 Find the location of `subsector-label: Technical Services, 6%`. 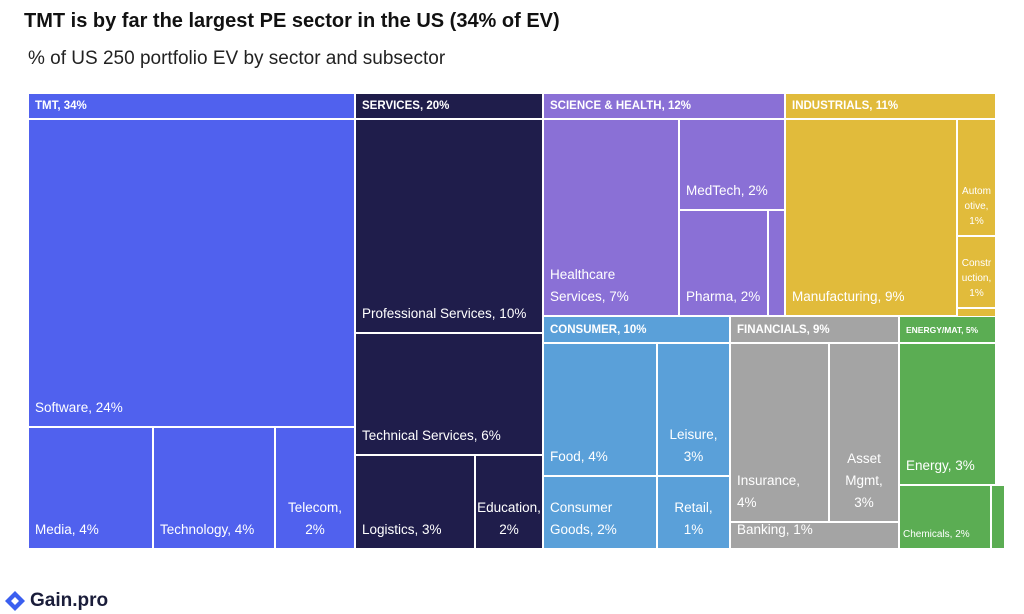

subsector-label: Technical Services, 6% is located at coordinates (431, 435).